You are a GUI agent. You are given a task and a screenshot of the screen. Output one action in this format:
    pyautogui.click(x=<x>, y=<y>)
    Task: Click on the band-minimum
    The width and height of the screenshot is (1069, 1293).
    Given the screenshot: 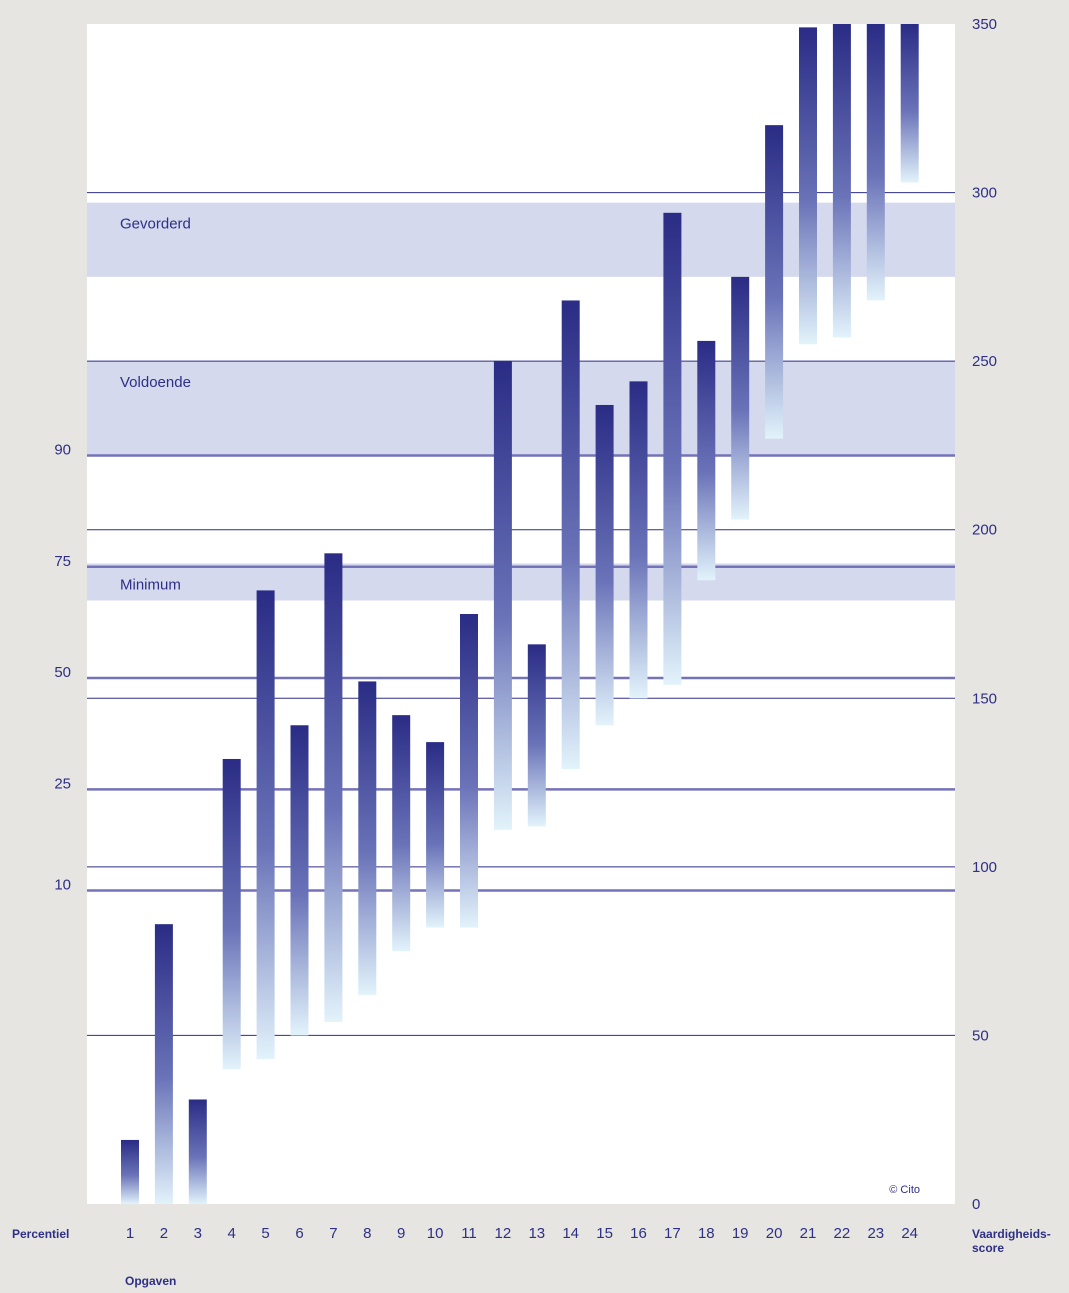 What is the action you would take?
    pyautogui.click(x=521, y=582)
    